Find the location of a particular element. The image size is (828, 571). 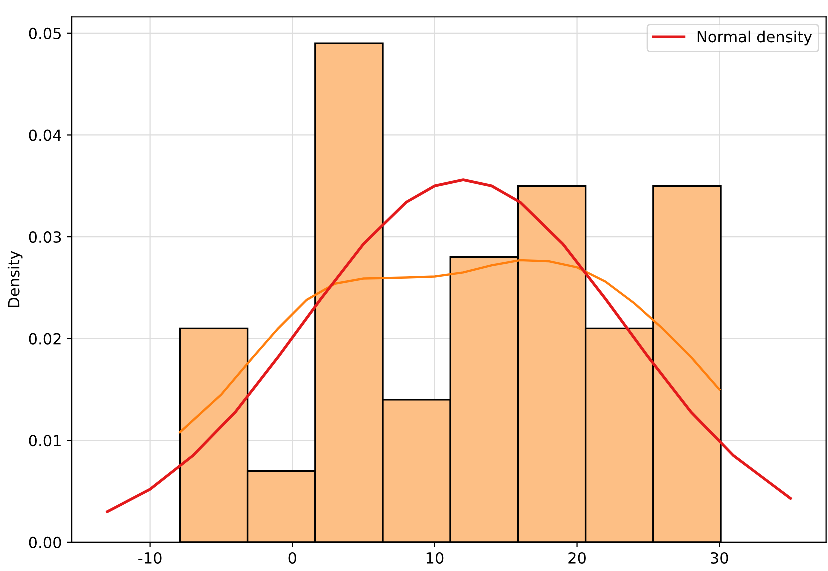

y-tick-label: 0.00 is located at coordinates (45, 542).